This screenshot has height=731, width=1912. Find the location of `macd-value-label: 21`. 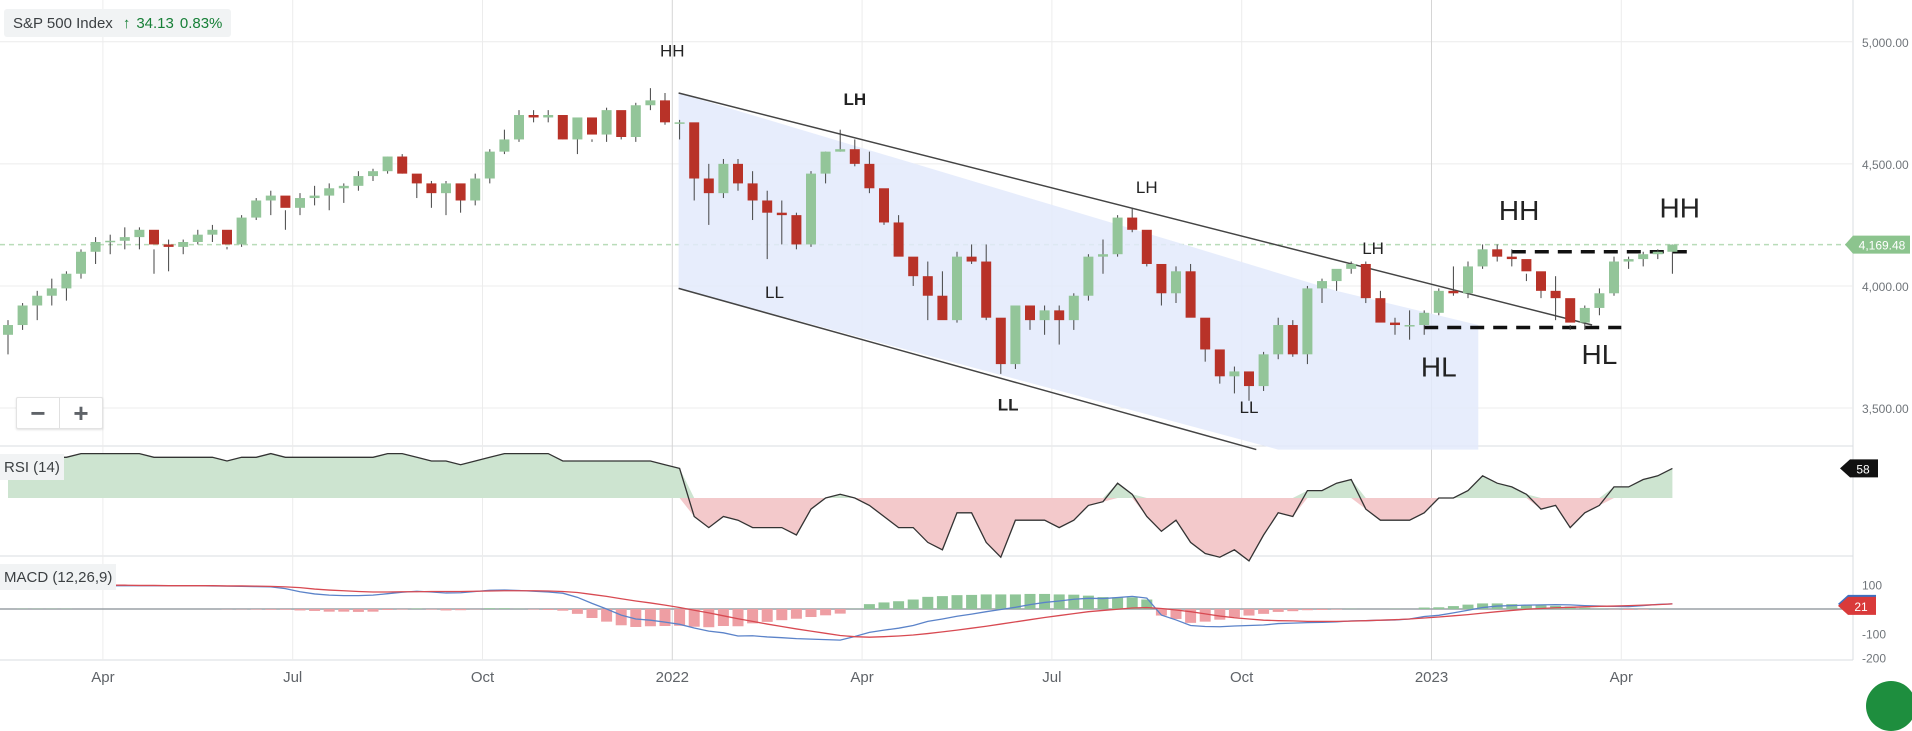

macd-value-label: 21 is located at coordinates (1861, 607).